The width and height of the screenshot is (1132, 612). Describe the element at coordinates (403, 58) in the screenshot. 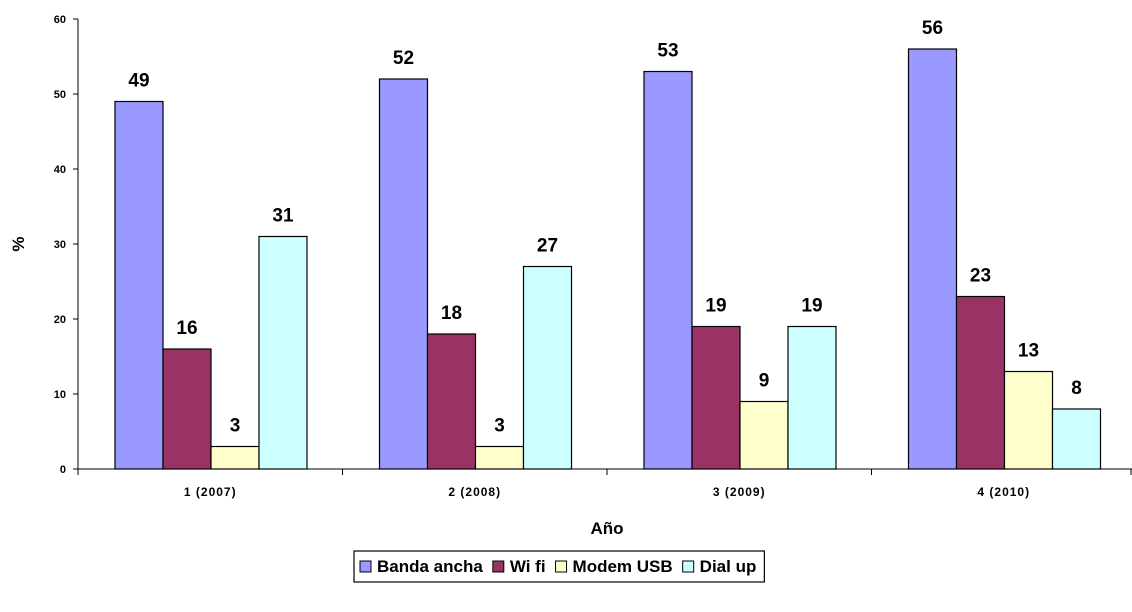

I see `data-label: 52` at that location.